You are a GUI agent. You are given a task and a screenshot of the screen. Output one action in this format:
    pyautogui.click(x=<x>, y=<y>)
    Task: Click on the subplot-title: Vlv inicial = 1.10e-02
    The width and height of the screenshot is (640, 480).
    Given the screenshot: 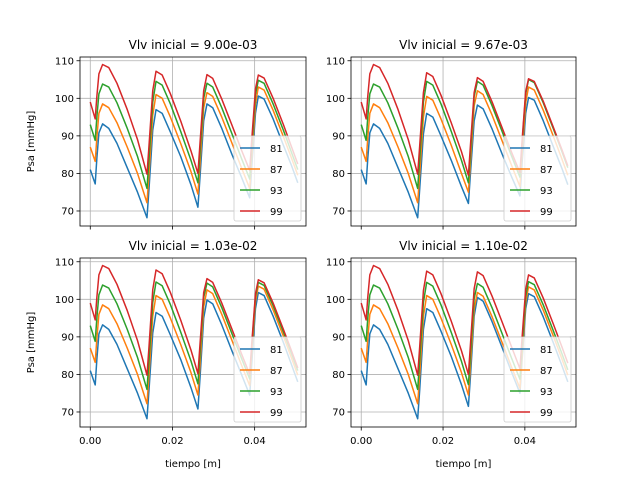 What is the action you would take?
    pyautogui.click(x=463, y=246)
    